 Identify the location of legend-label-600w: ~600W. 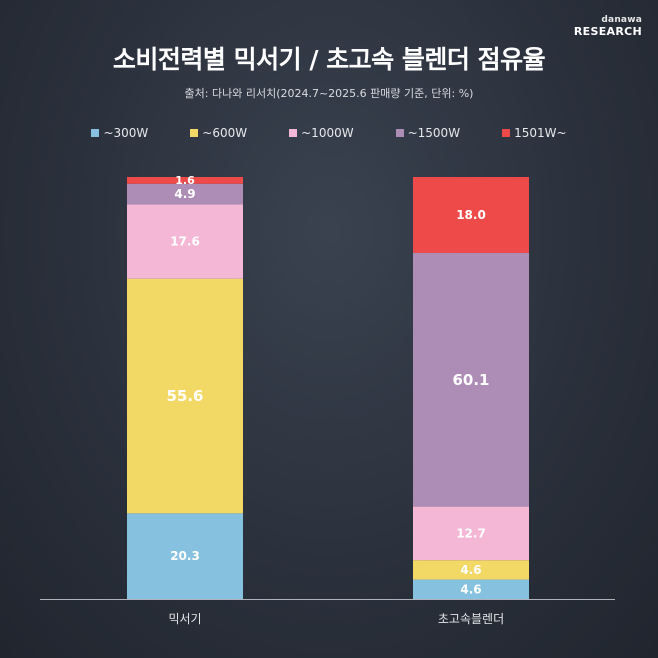
(225, 133).